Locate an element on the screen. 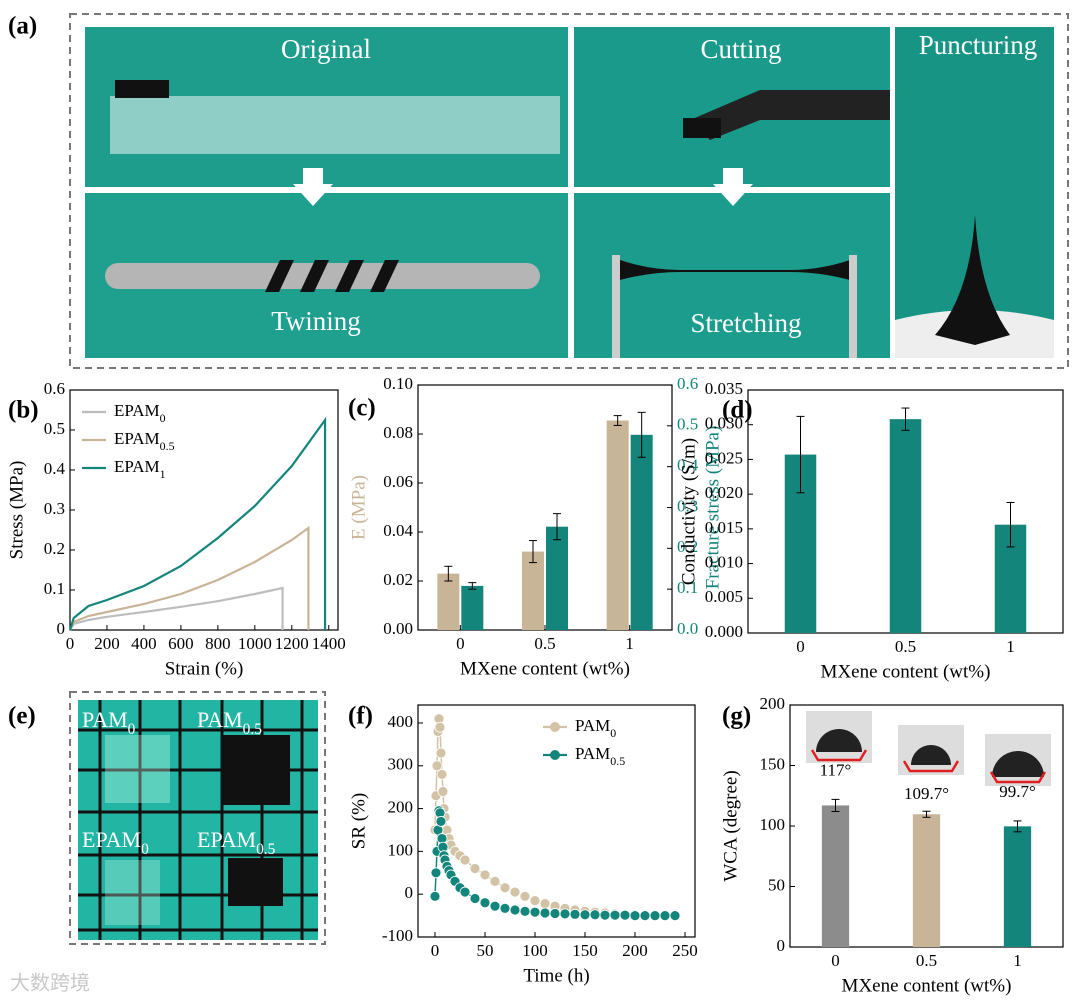 This screenshot has height=1004, width=1080. y-tick-label: 0.06 is located at coordinates (398, 481).